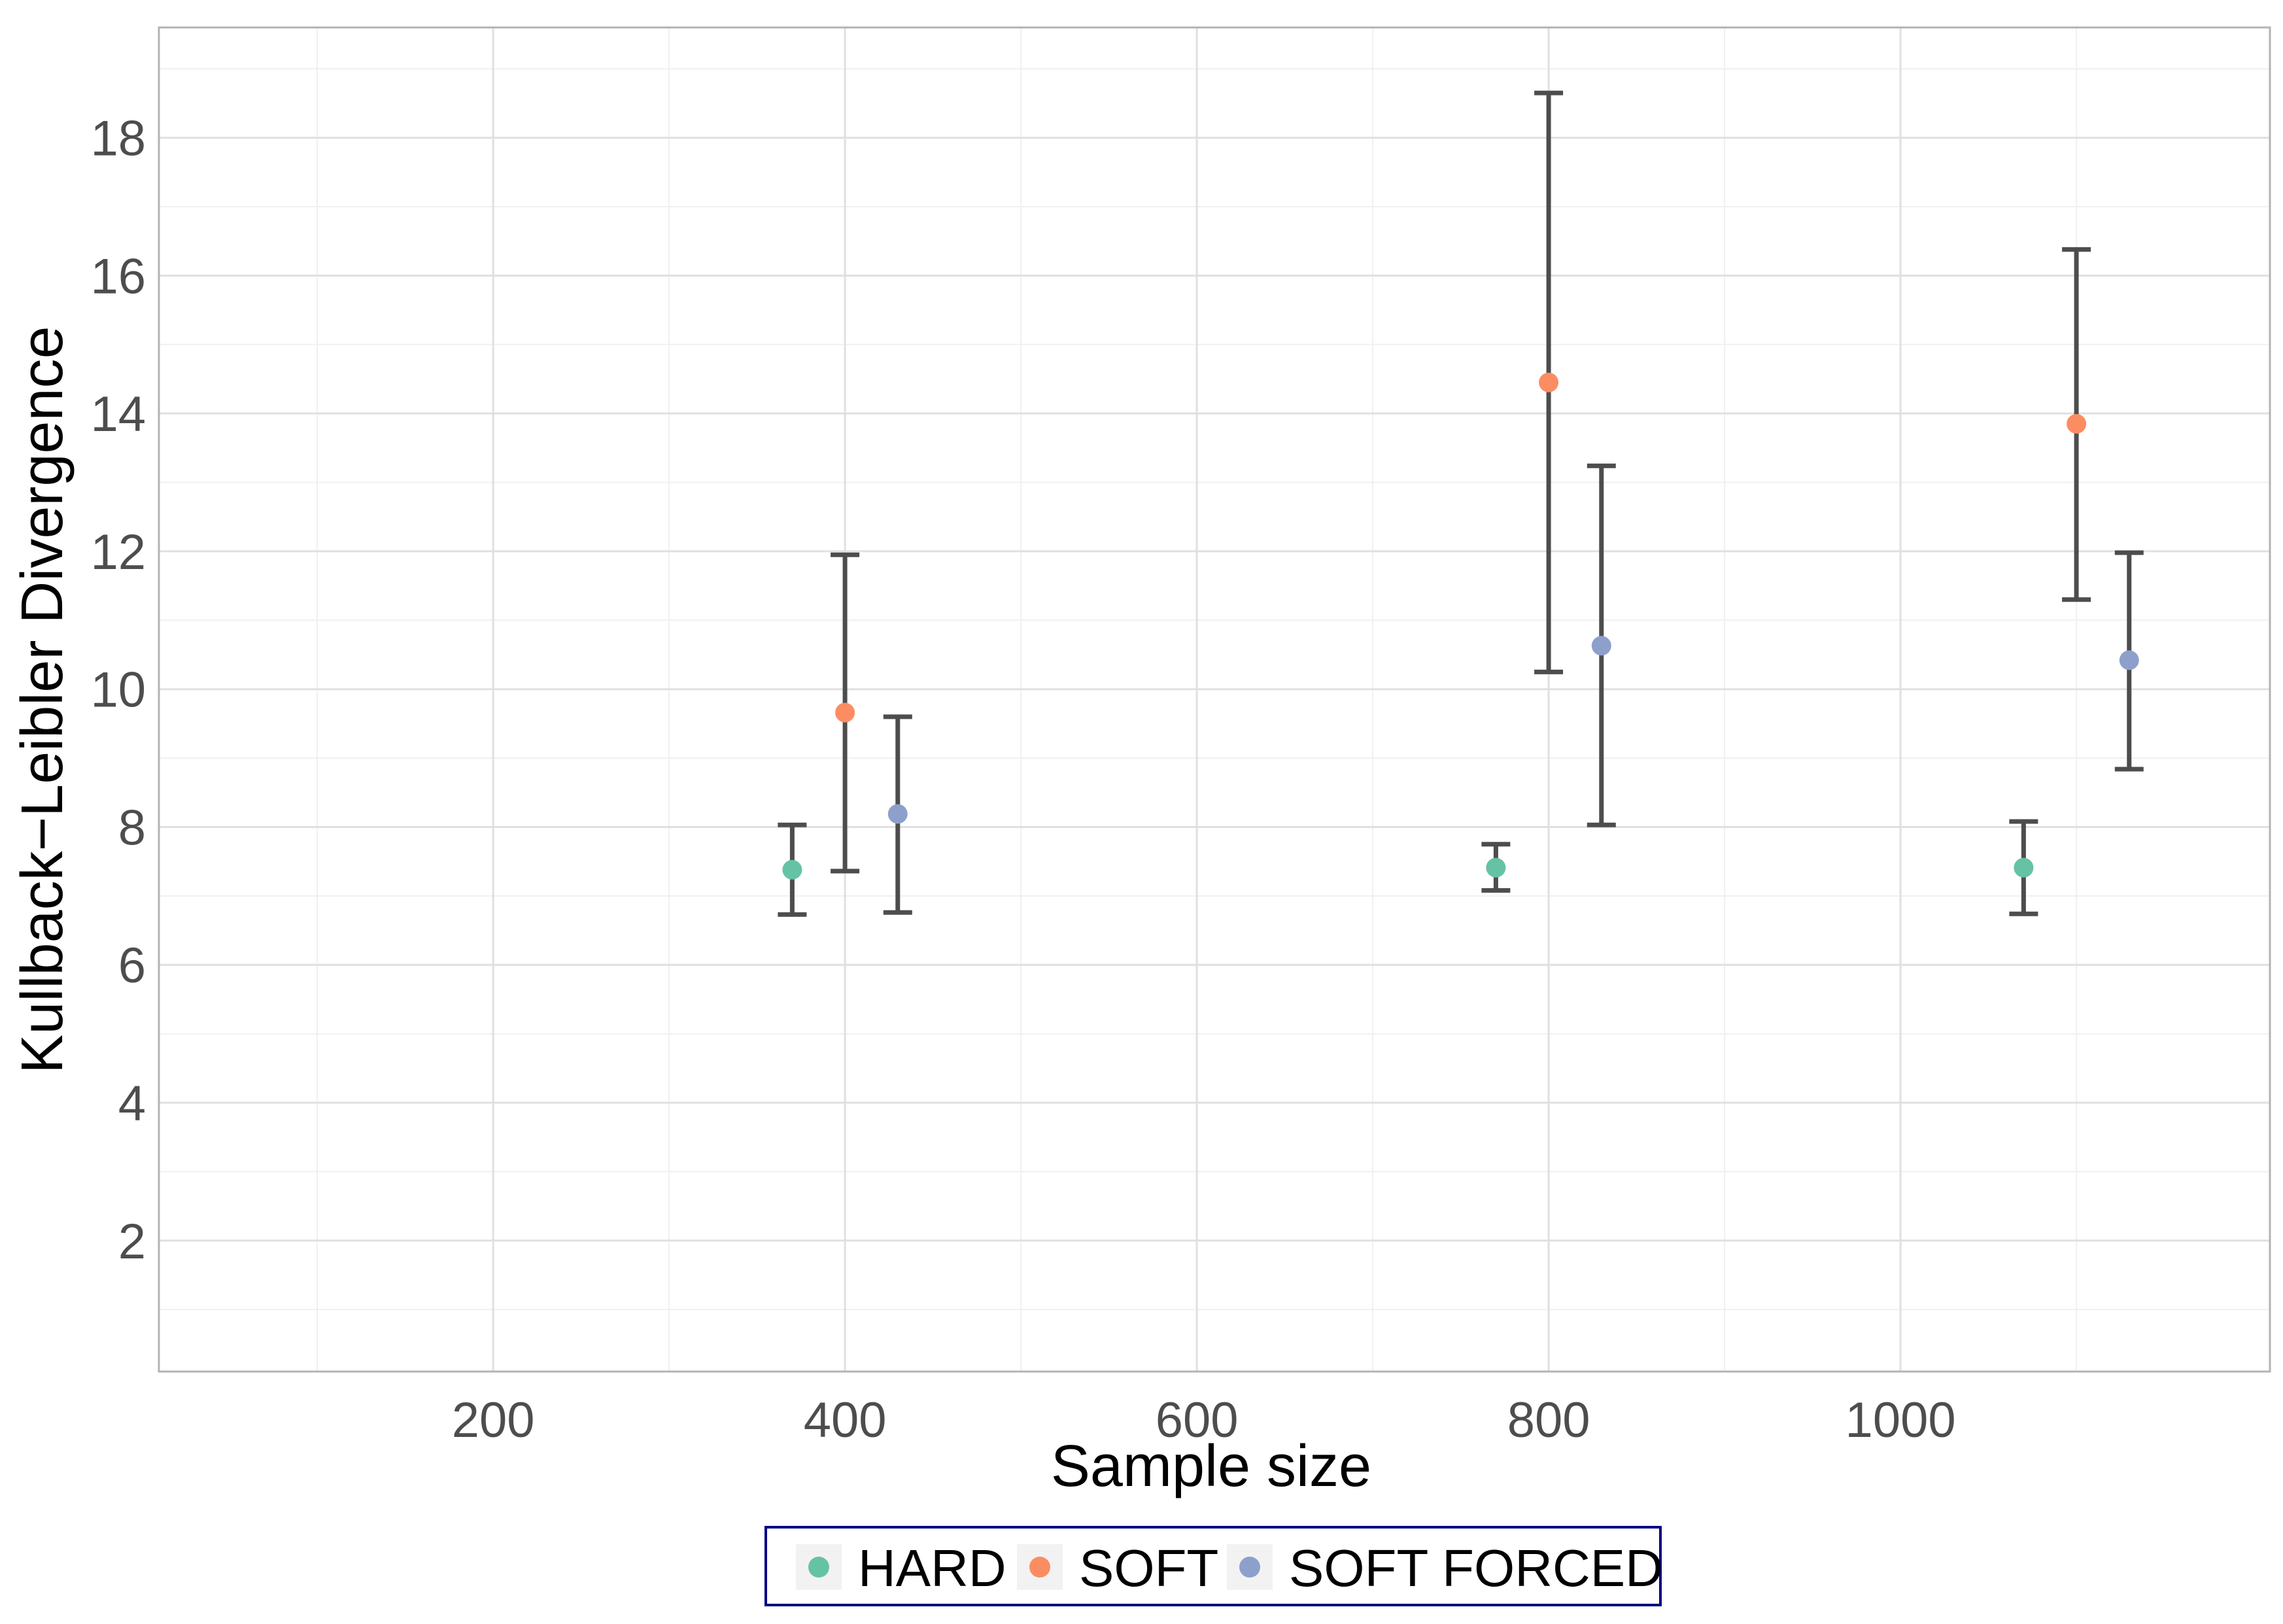 The width and height of the screenshot is (2283, 1624). What do you see at coordinates (132, 965) in the screenshot?
I see `y-tick-label: 6` at bounding box center [132, 965].